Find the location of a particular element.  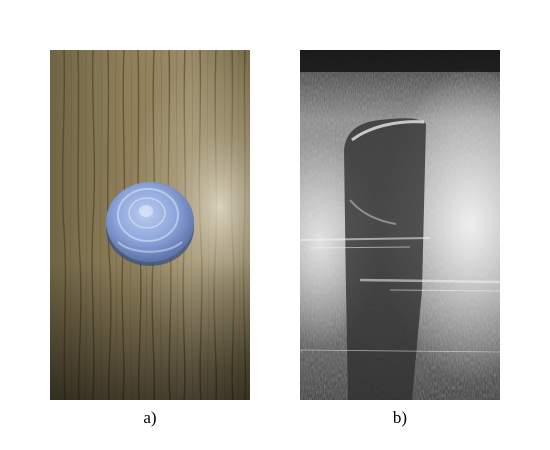

dark-inclusion is located at coordinates (385, 259).